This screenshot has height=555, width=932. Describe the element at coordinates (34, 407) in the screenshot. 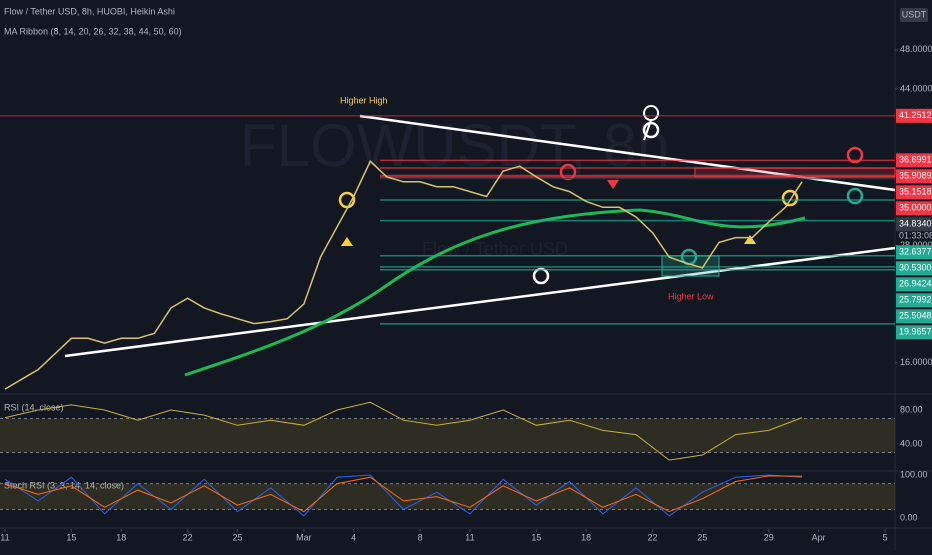

I see `rsi-title: RSI (14, close)` at that location.